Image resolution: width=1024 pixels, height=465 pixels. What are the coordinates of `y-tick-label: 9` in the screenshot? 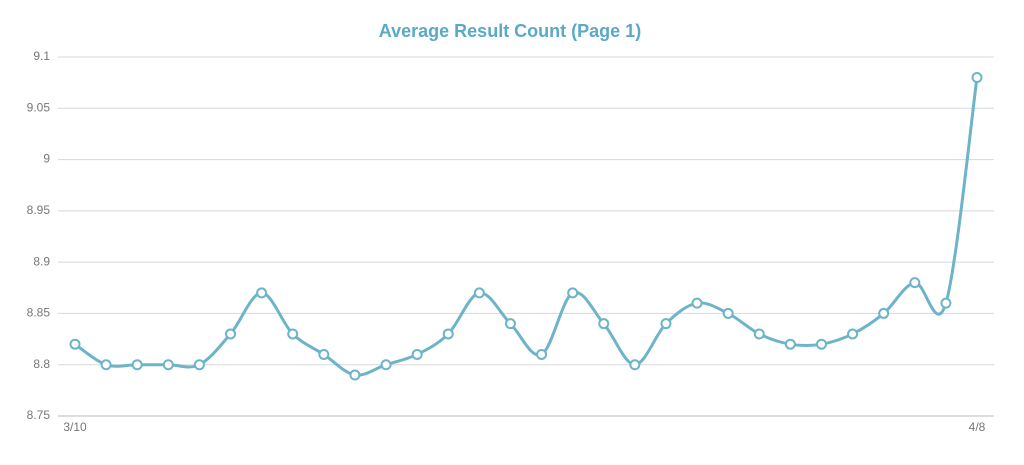 It's located at (46, 159).